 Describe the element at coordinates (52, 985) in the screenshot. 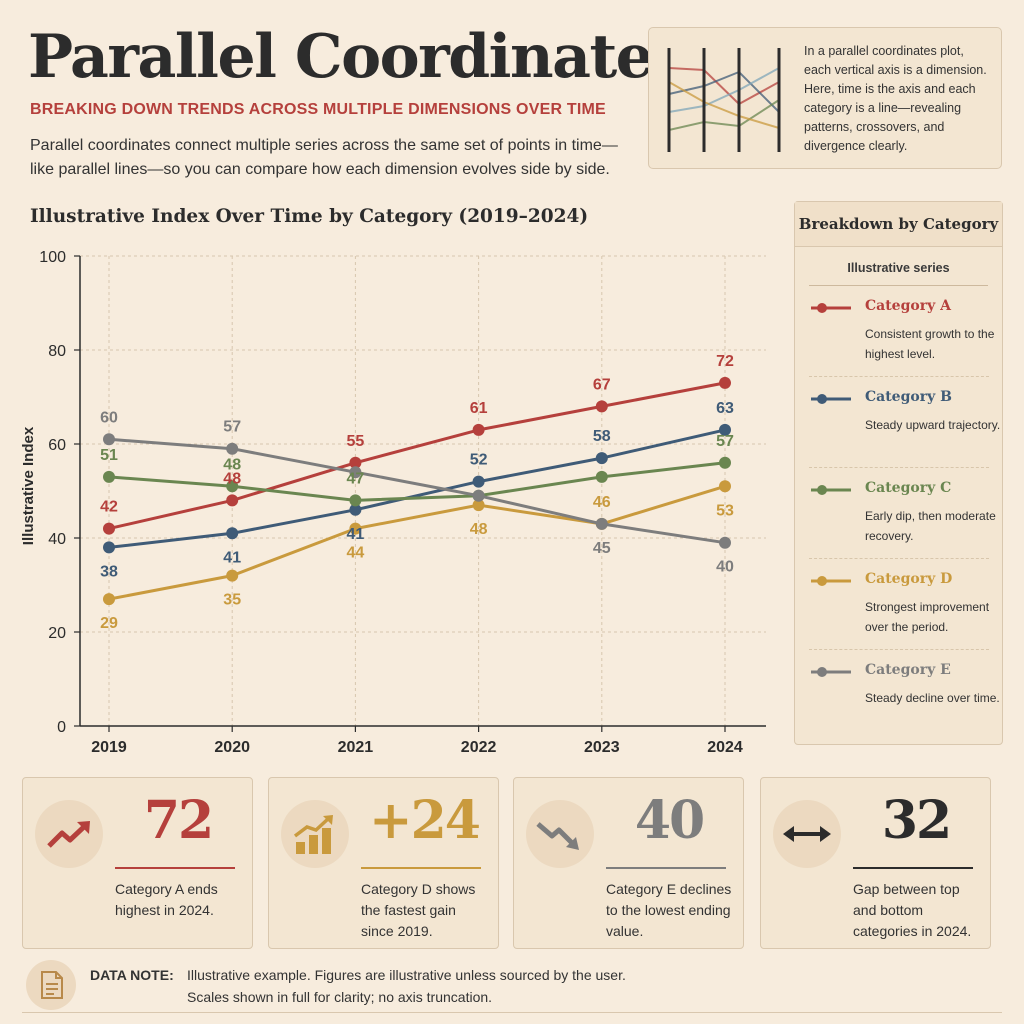

I see `document-icon` at that location.